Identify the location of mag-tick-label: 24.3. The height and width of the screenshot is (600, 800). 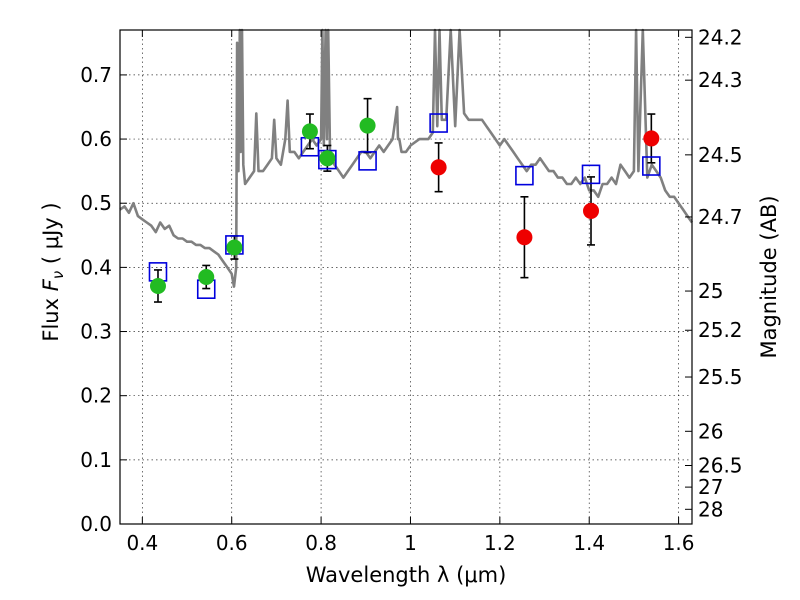
(720, 80).